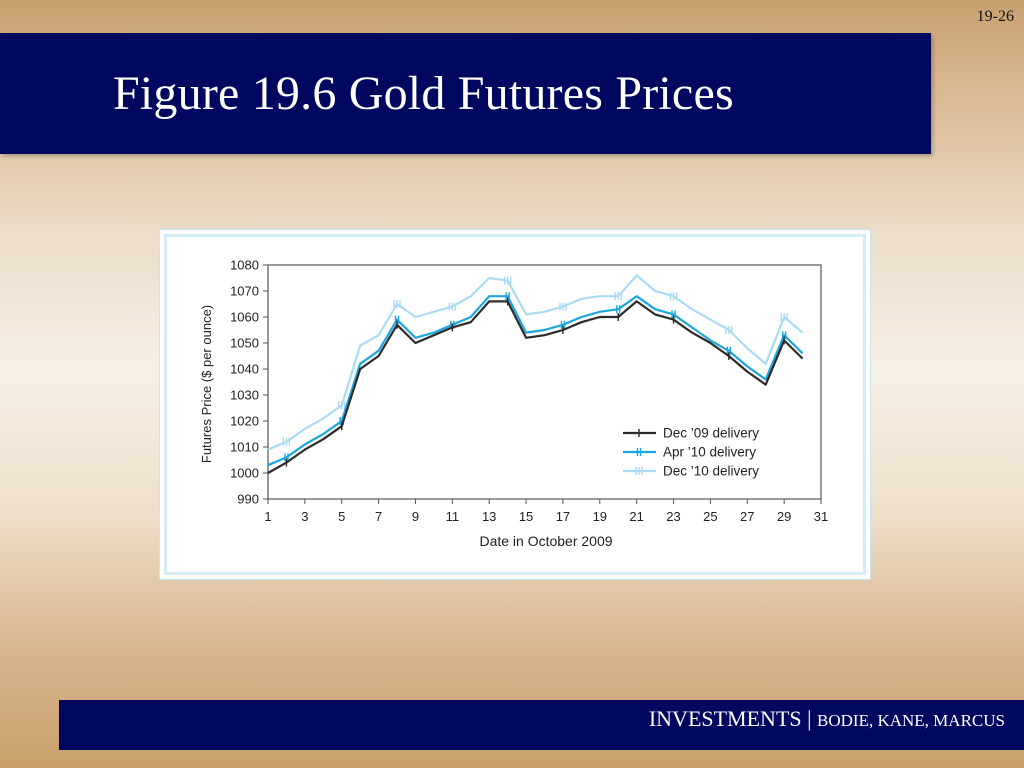 The image size is (1024, 768). Describe the element at coordinates (423, 93) in the screenshot. I see `slide-title: Figure 19.6 Gold Futures Prices` at that location.